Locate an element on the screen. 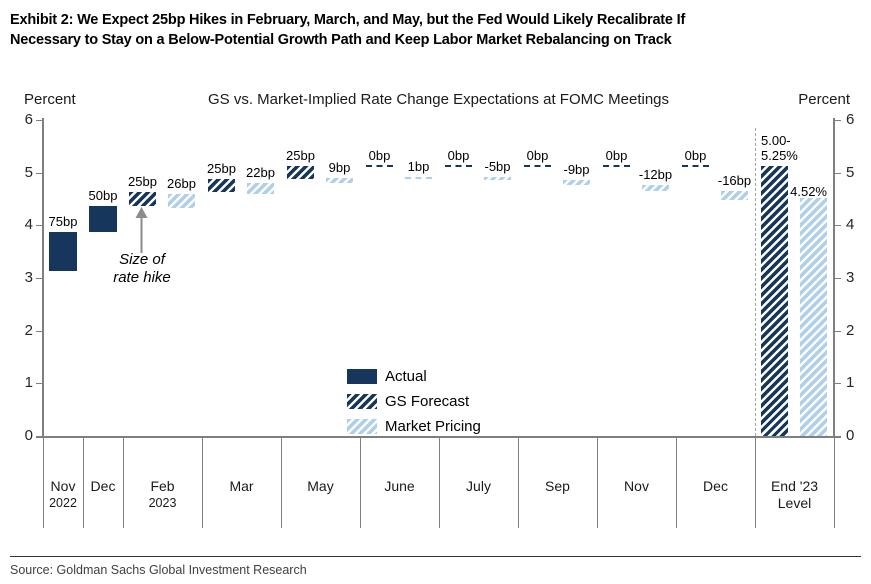  y-tick-label-left: 4 is located at coordinates (28, 225).